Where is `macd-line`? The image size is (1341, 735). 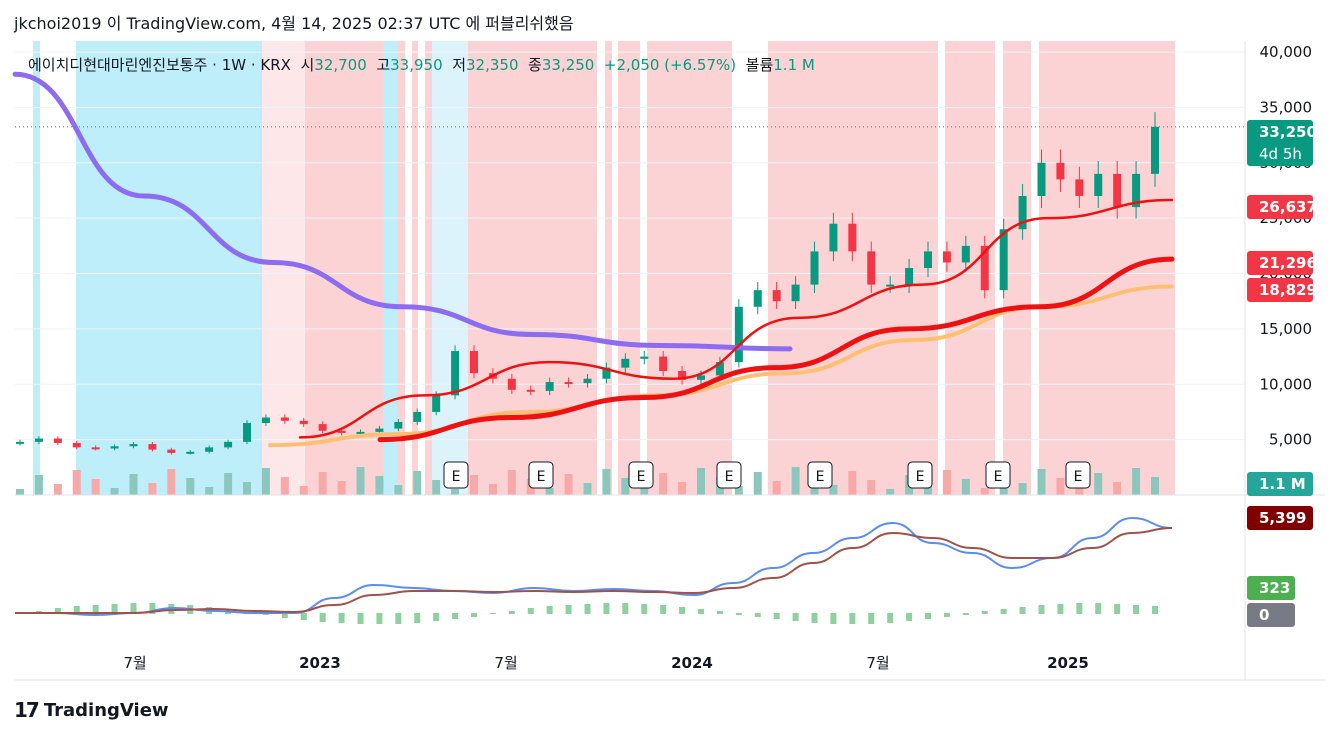
macd-line is located at coordinates (594, 566).